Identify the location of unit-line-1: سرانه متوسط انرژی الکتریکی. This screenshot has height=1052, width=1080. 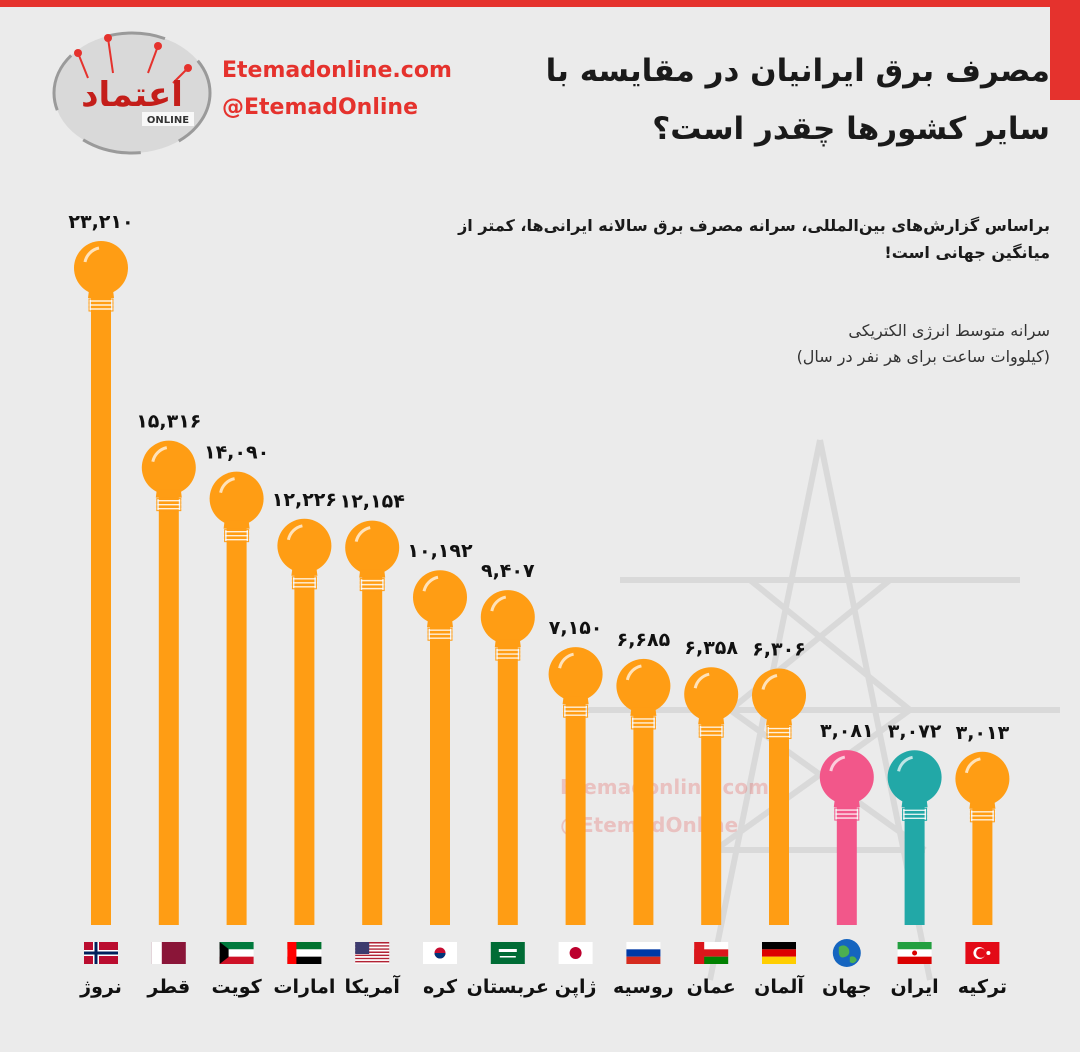
(949, 330).